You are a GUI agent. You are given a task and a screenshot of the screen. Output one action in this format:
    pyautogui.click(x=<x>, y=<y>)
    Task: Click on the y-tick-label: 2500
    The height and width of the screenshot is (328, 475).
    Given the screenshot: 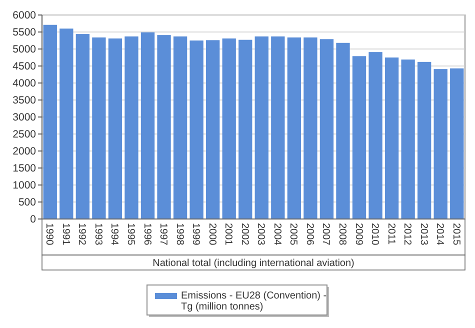 What is the action you would take?
    pyautogui.click(x=24, y=134)
    